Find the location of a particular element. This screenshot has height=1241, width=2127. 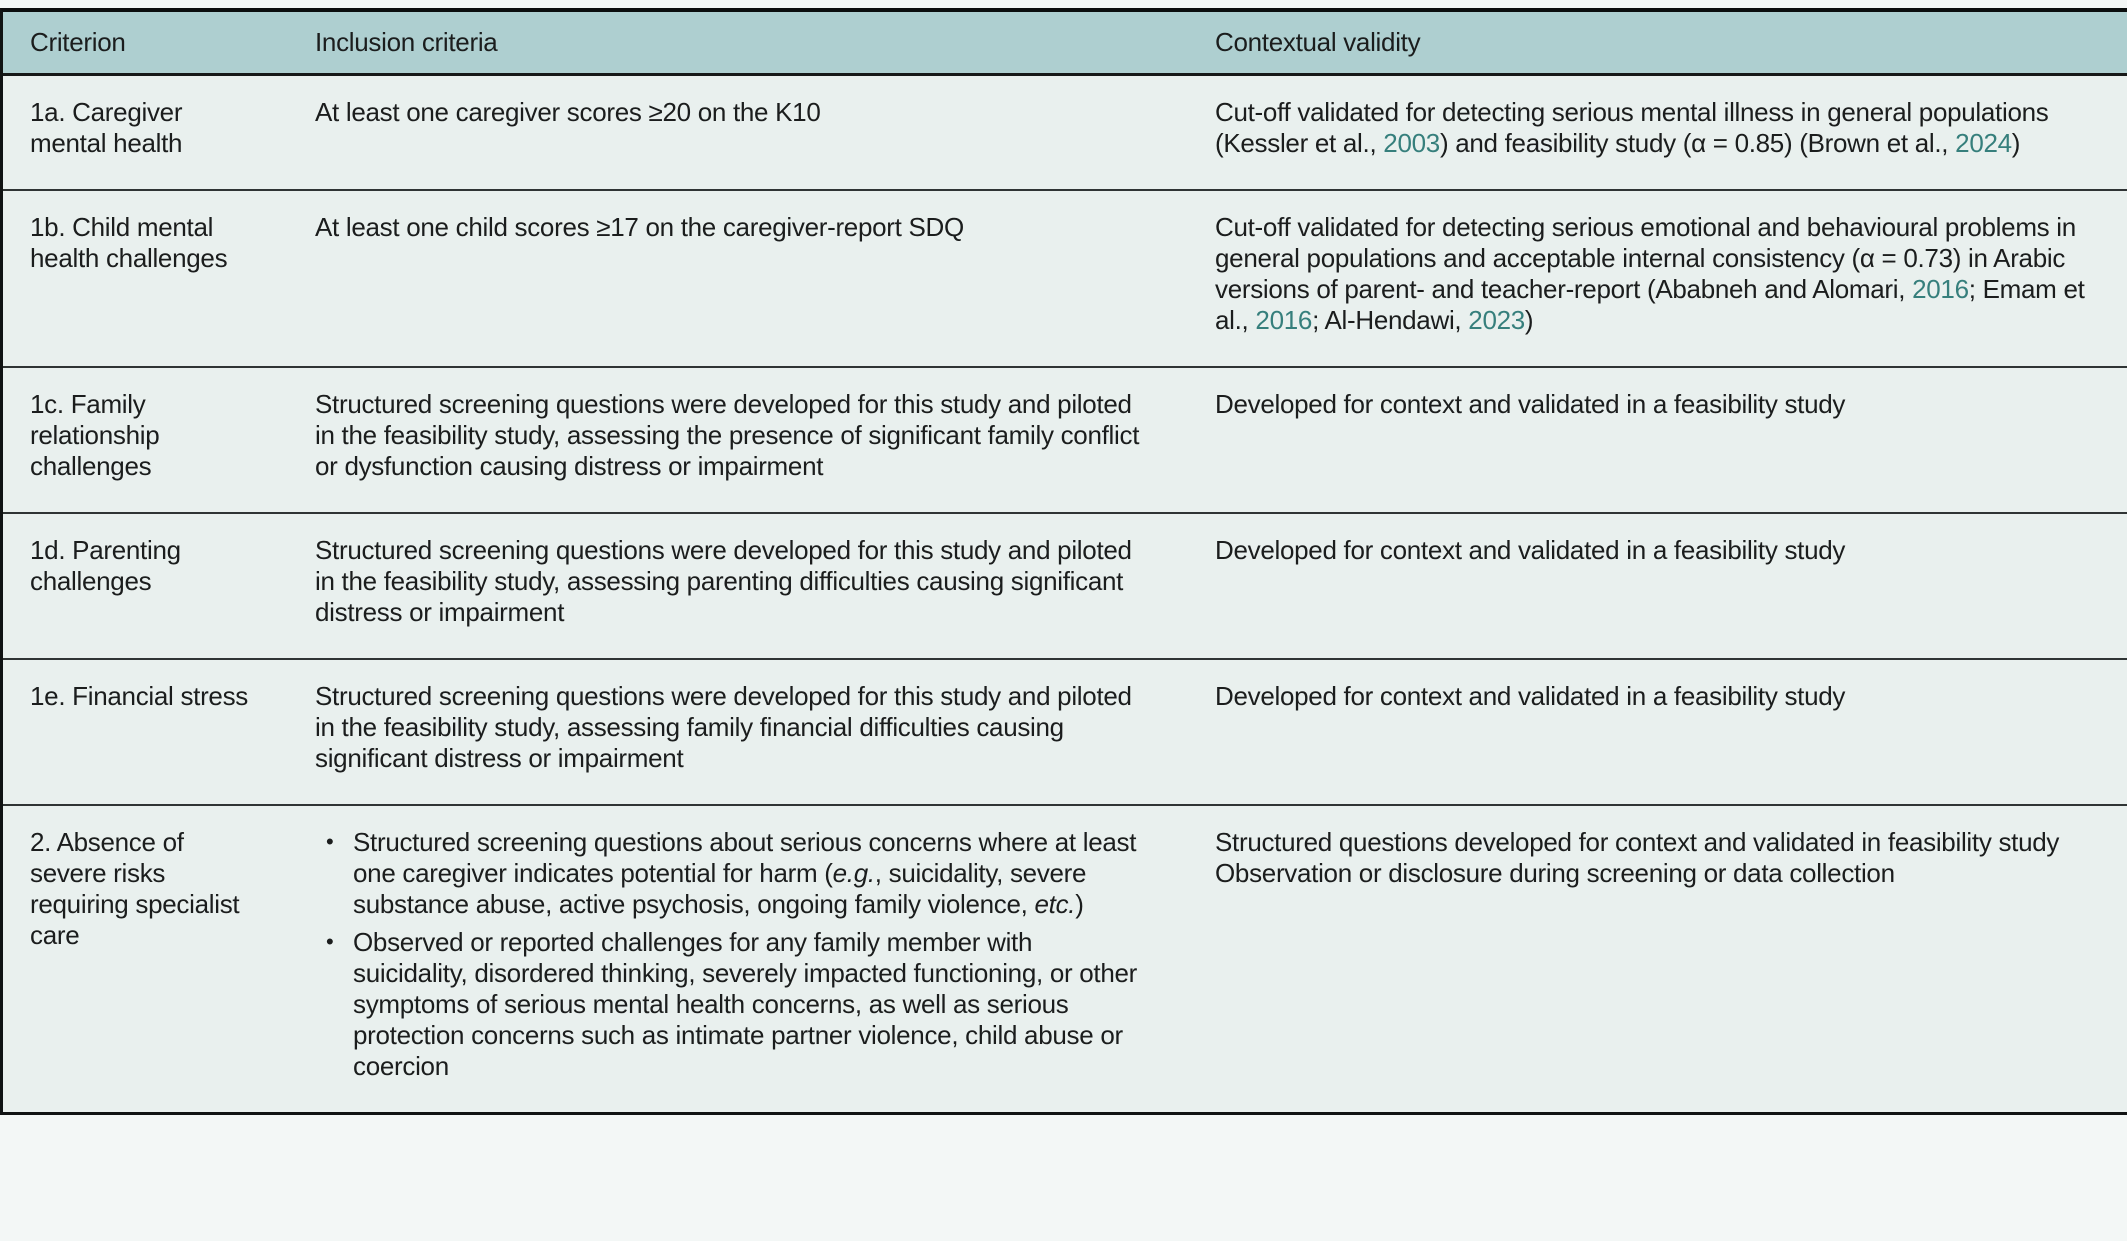

text-run: ; Emam et al., is located at coordinates (1650, 304).